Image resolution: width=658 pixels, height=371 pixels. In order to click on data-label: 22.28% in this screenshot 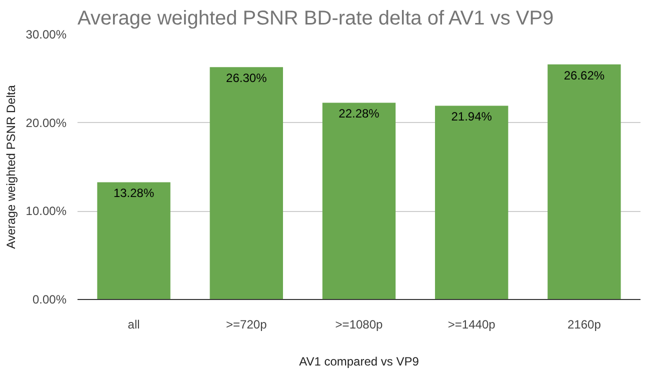, I will do `click(359, 113)`.